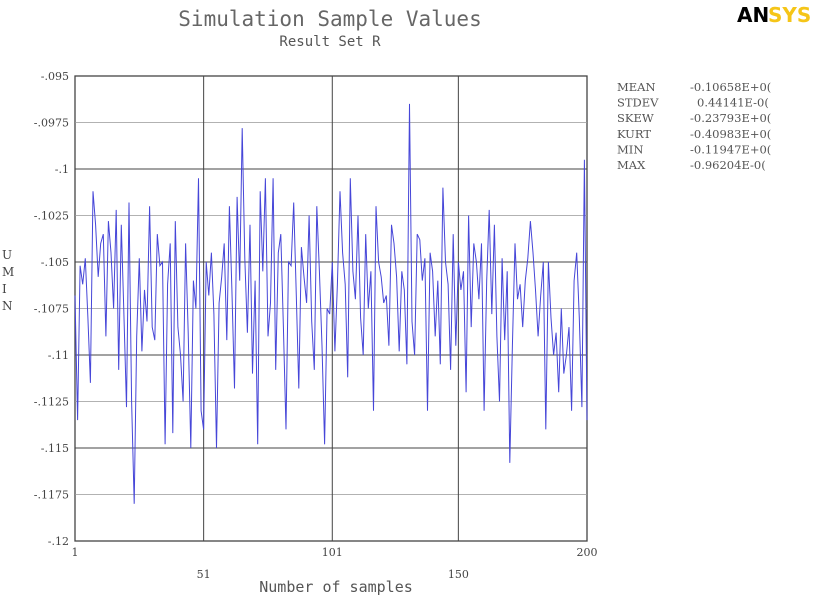 The height and width of the screenshot is (596, 828). Describe the element at coordinates (753, 15) in the screenshot. I see `logo-text-an: AN` at that location.